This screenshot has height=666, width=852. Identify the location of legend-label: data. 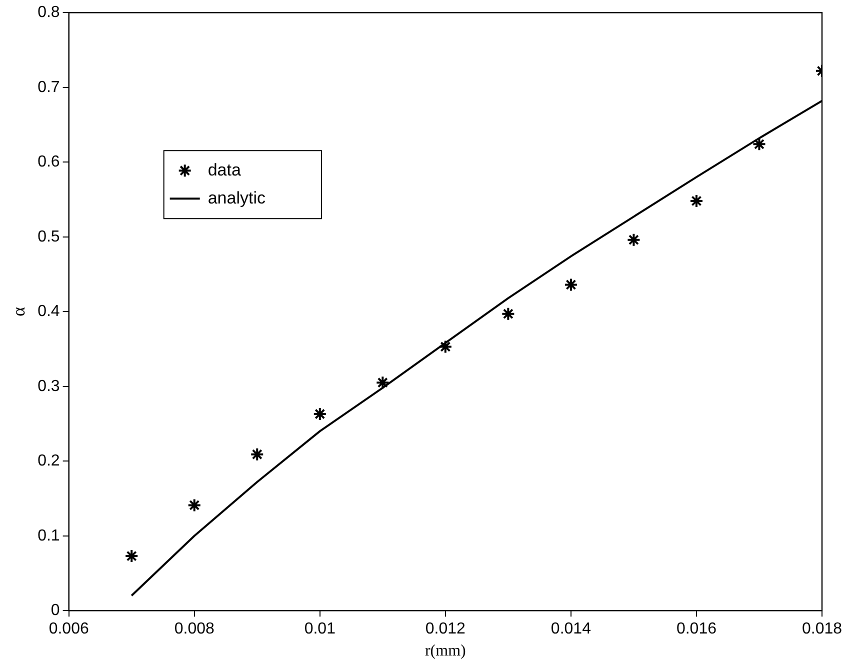
(225, 170).